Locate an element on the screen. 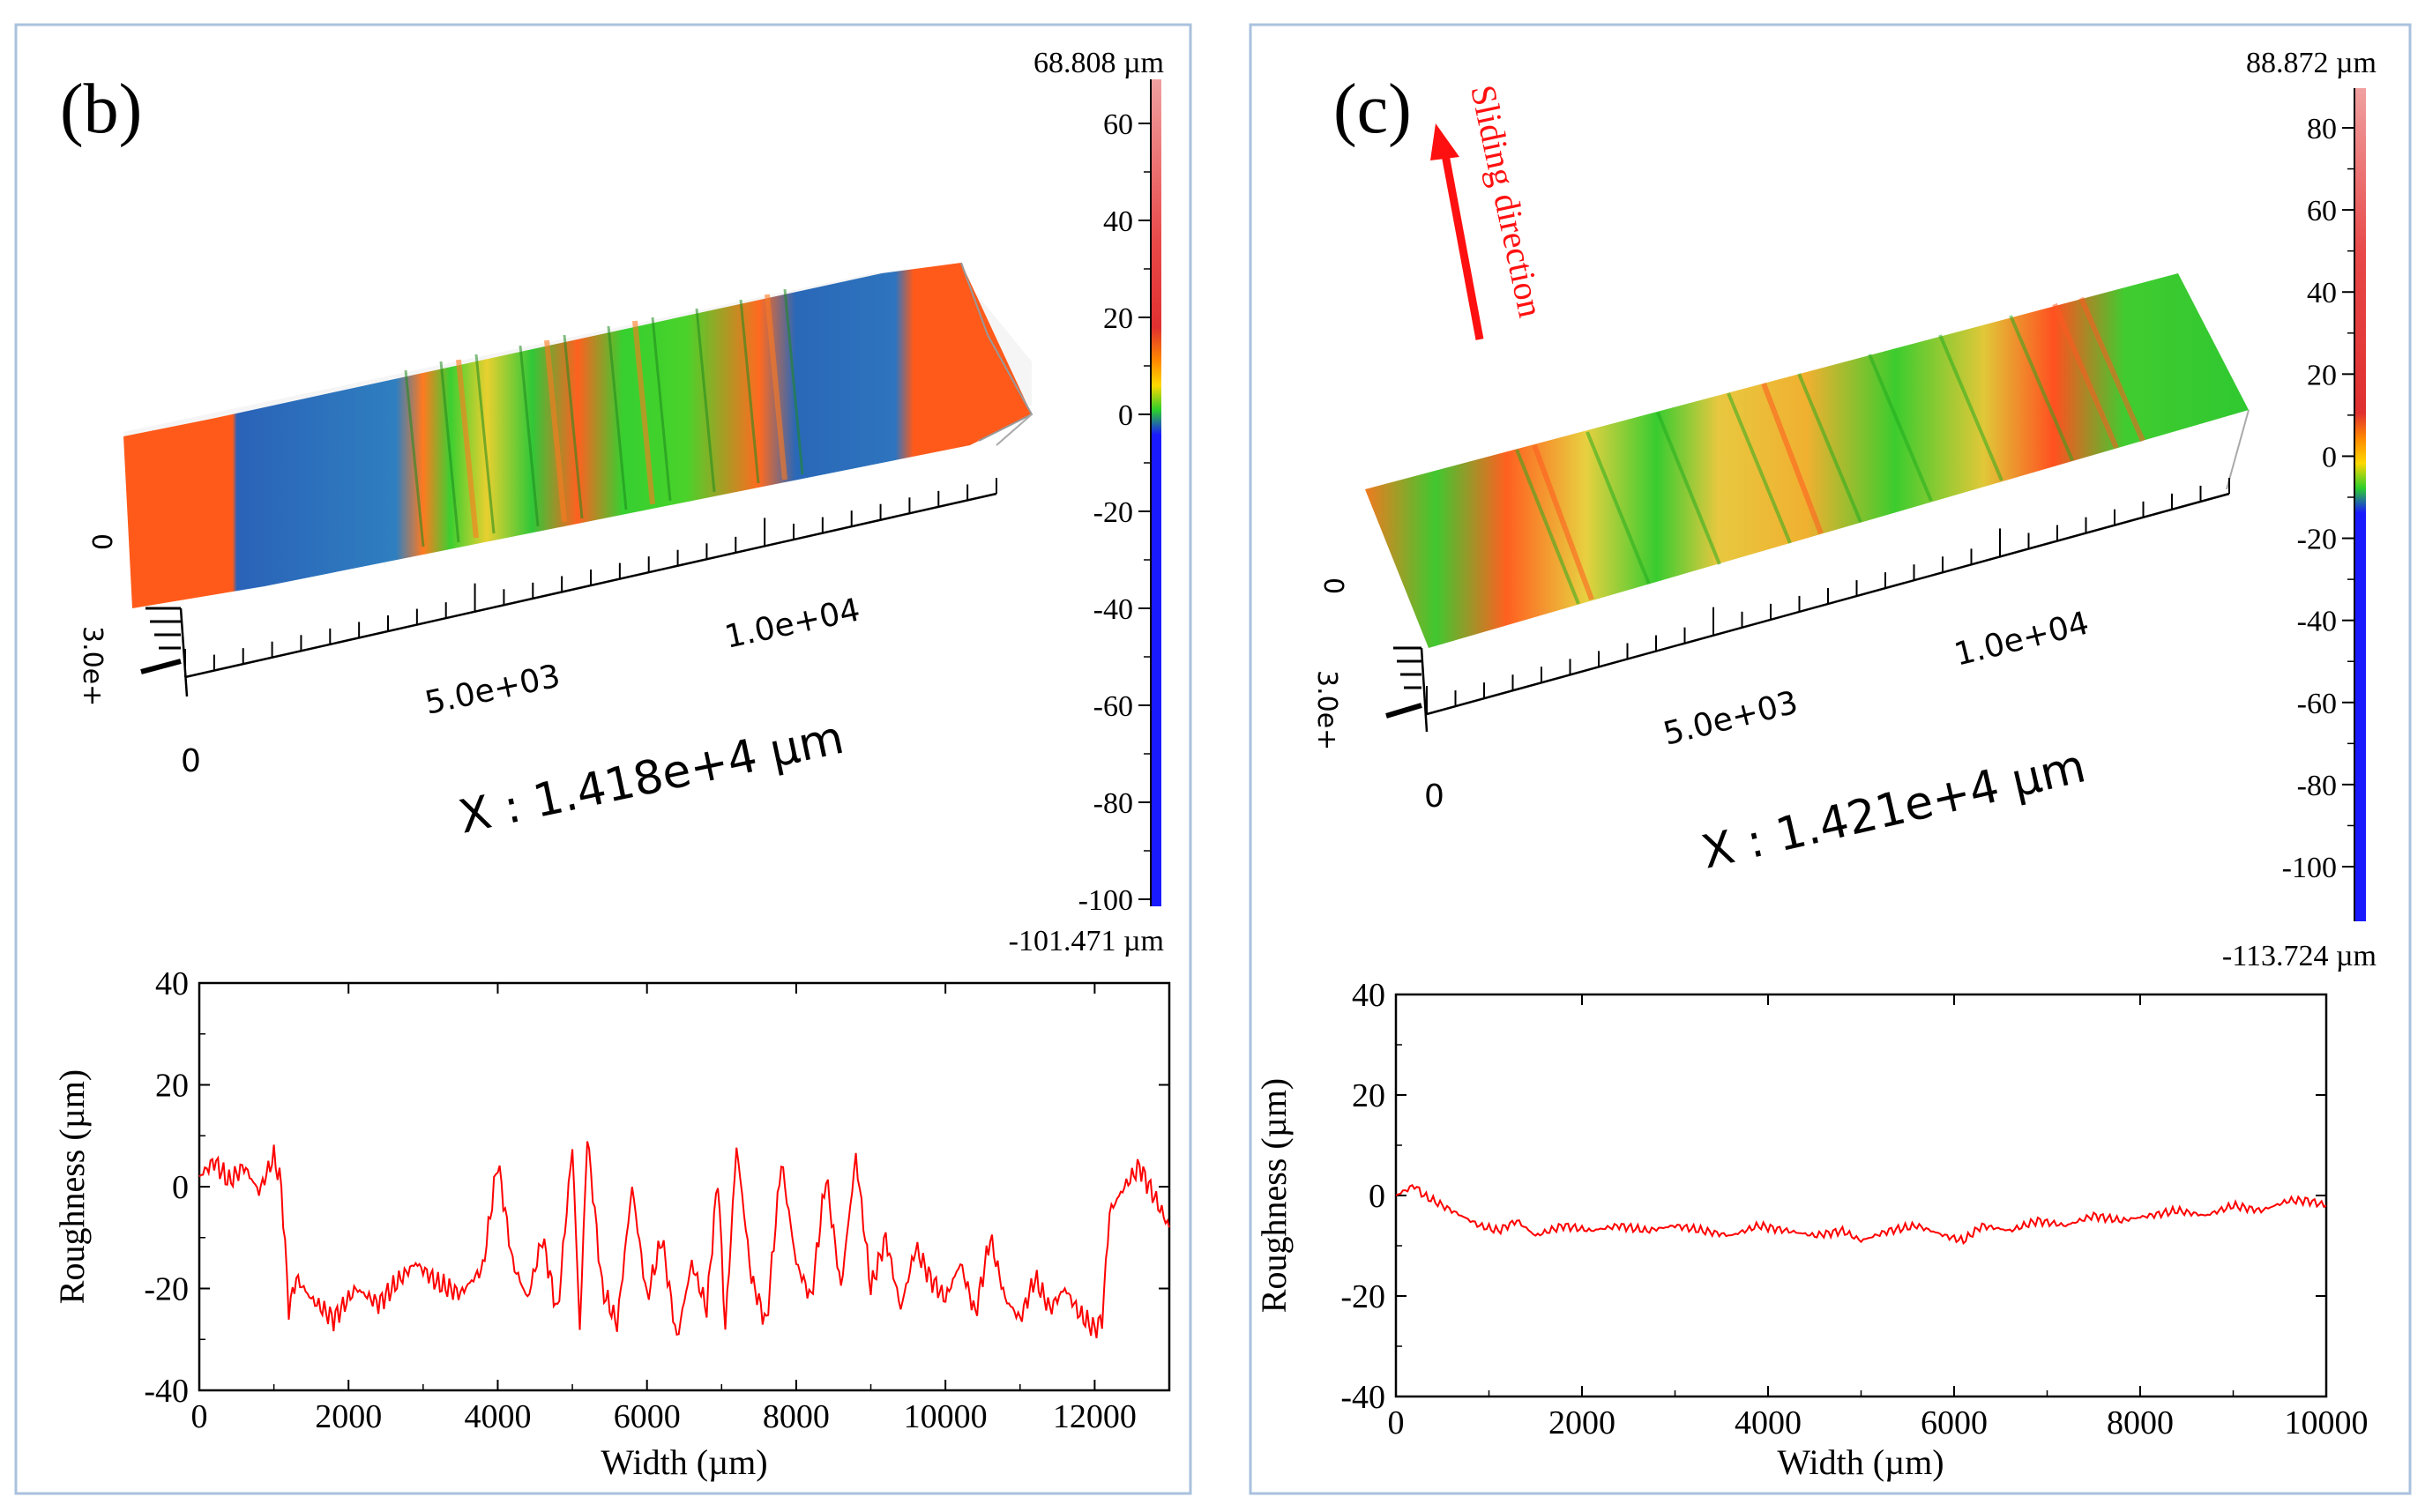 Image resolution: width=2425 pixels, height=1512 pixels. surface-3d-b-edge is located at coordinates (996, 352).